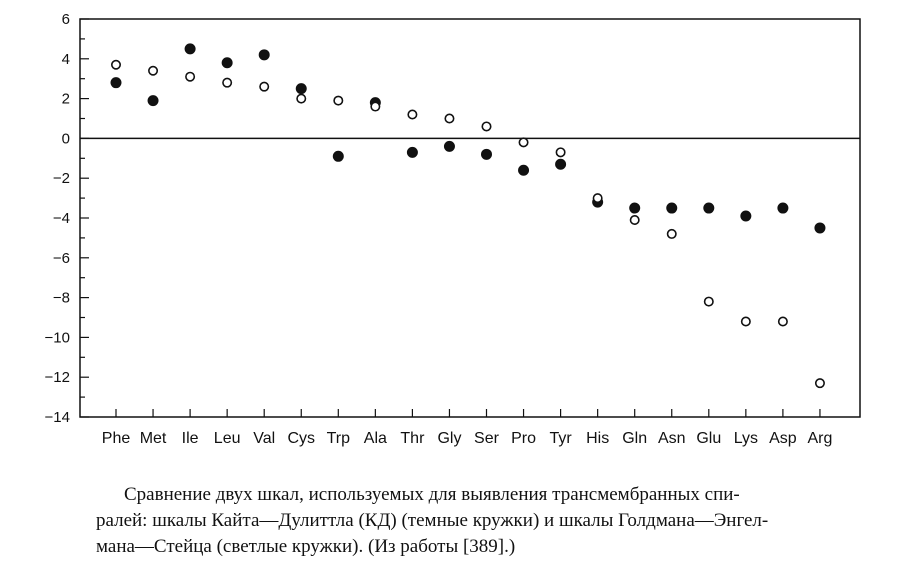  What do you see at coordinates (746, 438) in the screenshot?
I see `x-tick-label-lys: Lys` at bounding box center [746, 438].